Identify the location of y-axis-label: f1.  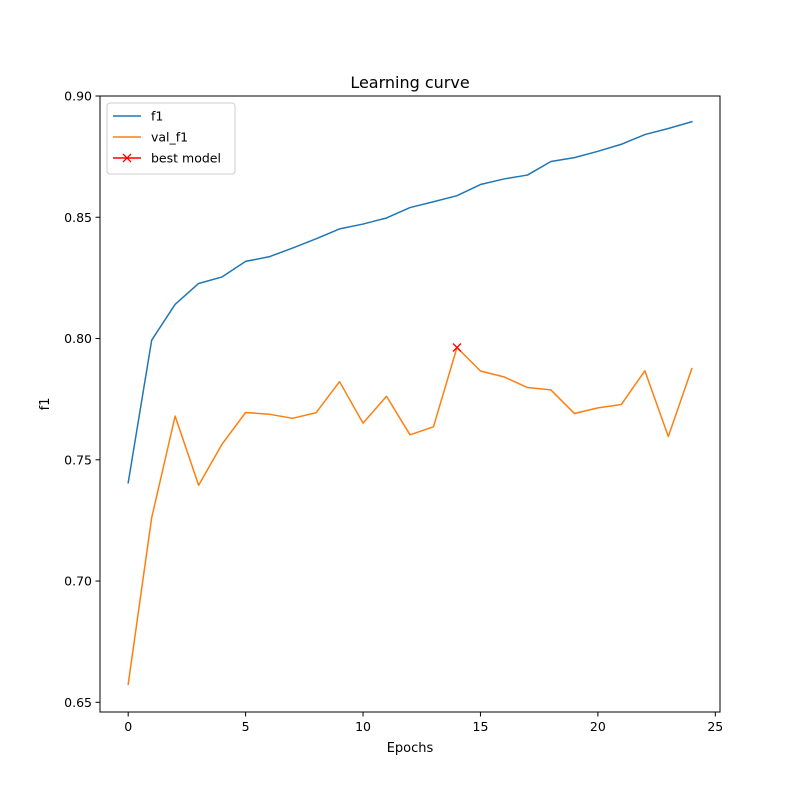
(45, 404).